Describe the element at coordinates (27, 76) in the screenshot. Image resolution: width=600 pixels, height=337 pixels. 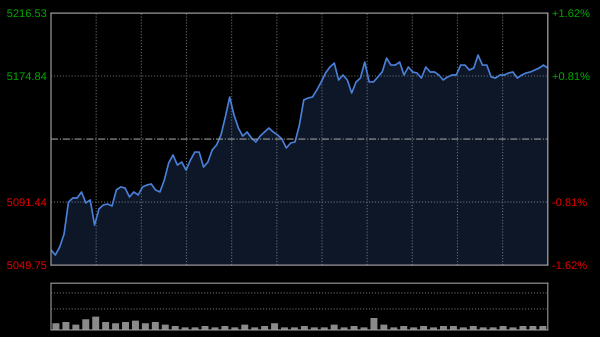
I see `y-tick-label: 5174.84` at that location.